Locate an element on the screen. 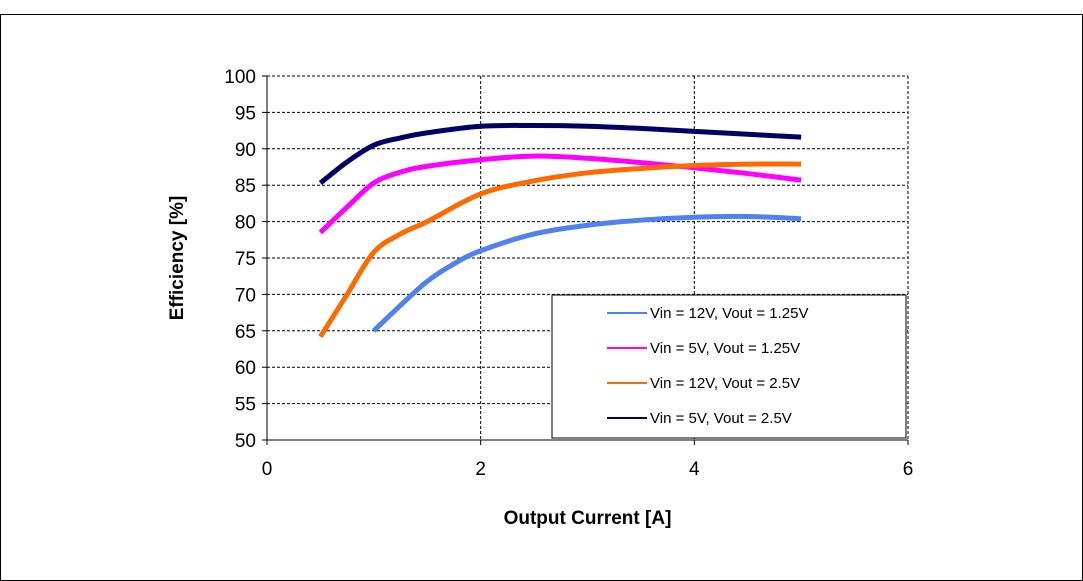 The width and height of the screenshot is (1083, 581). y-axis-title: Efficiency [%] is located at coordinates (177, 258).